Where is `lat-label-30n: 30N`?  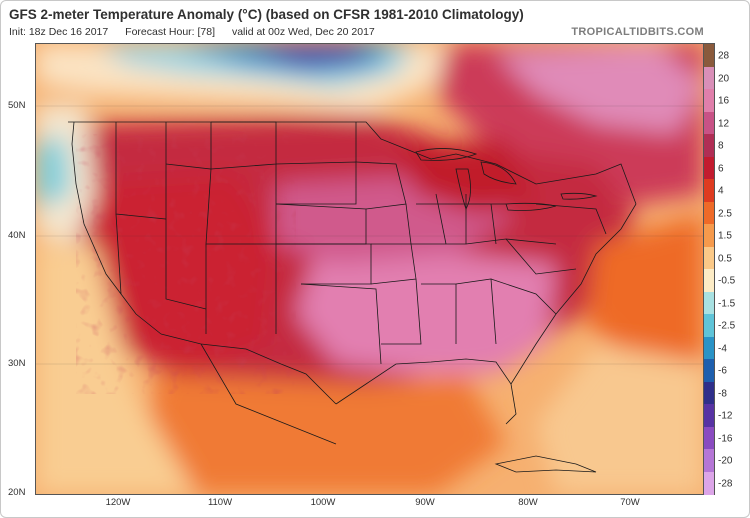 lat-label-30n: 30N is located at coordinates (17, 363).